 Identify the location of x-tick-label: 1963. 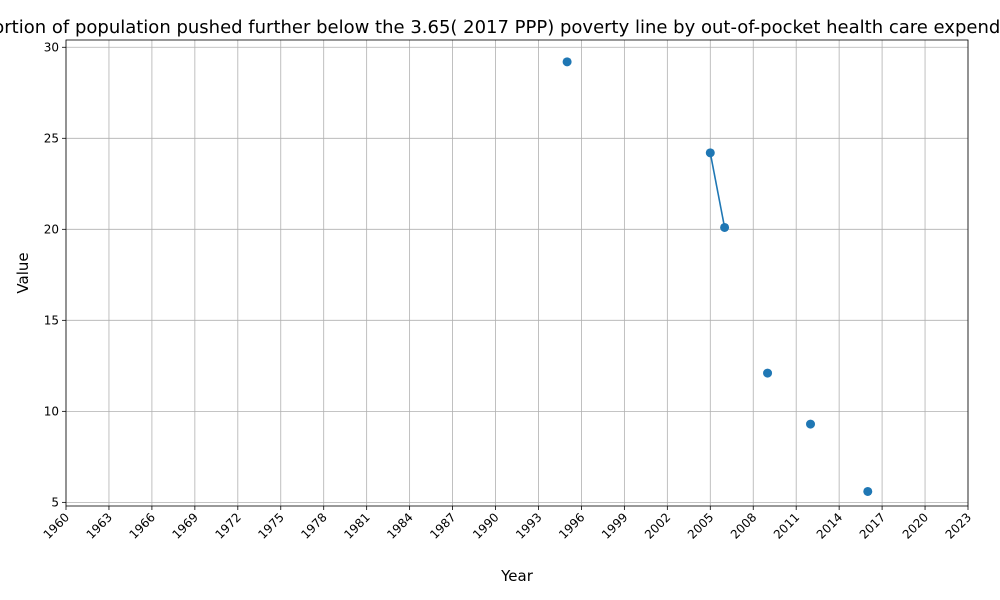
(99, 525).